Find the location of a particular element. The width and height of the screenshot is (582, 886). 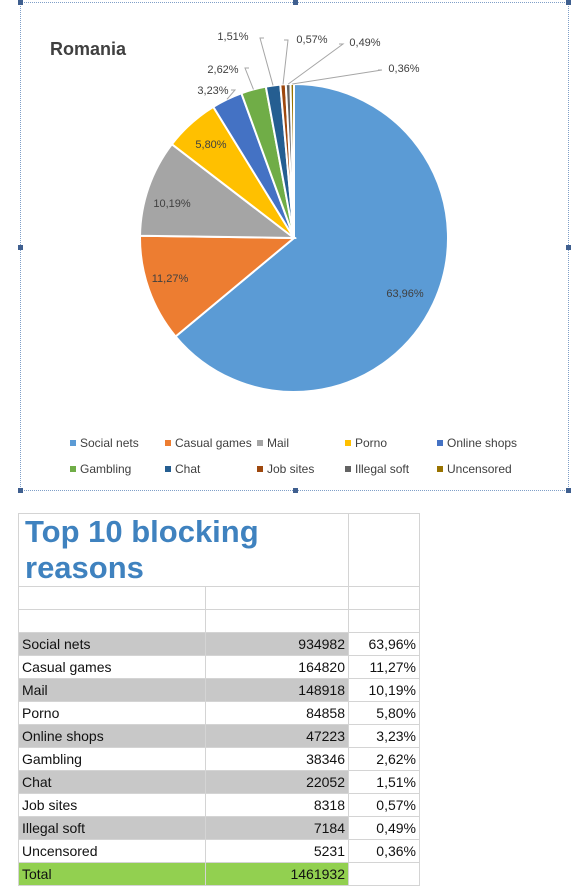

count-cell: 8318 is located at coordinates (277, 805).